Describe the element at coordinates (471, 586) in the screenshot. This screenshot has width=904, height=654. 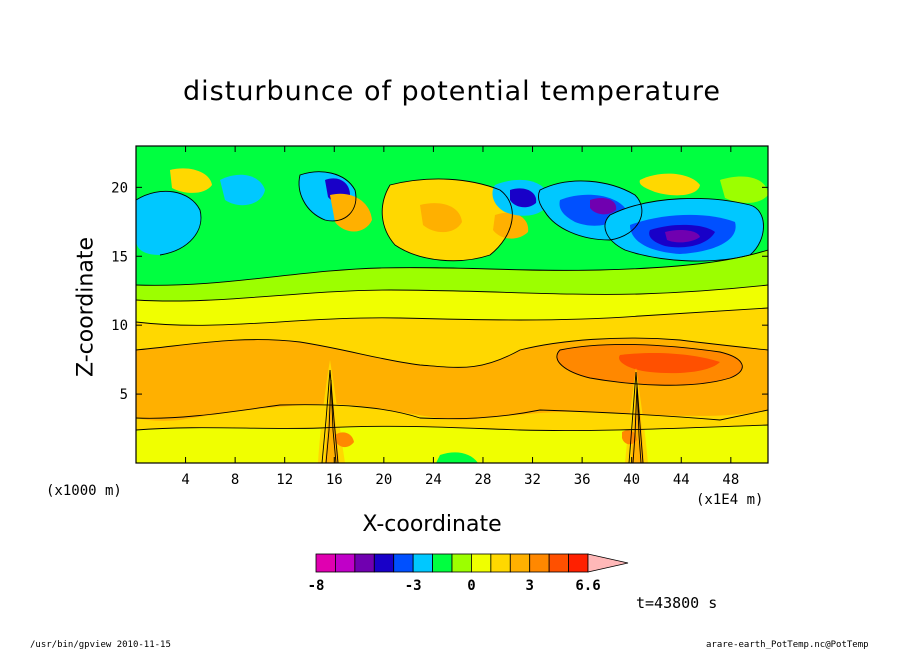
I see `colorbar-label: 0` at that location.